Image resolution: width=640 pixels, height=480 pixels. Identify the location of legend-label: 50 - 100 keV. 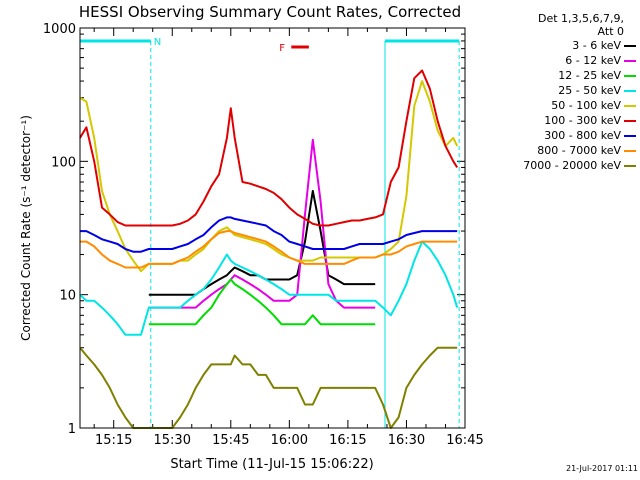
(586, 105).